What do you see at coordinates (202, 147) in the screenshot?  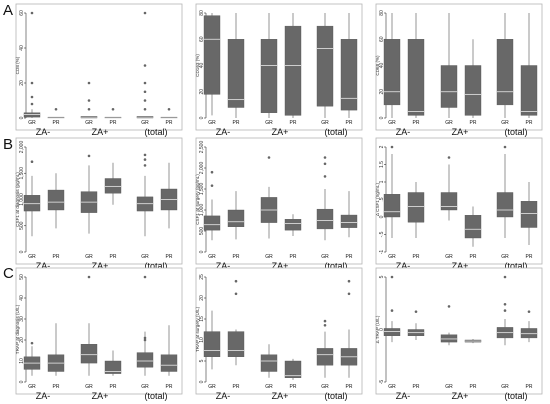 I see `y-tick-label: 2,500` at bounding box center [202, 147].